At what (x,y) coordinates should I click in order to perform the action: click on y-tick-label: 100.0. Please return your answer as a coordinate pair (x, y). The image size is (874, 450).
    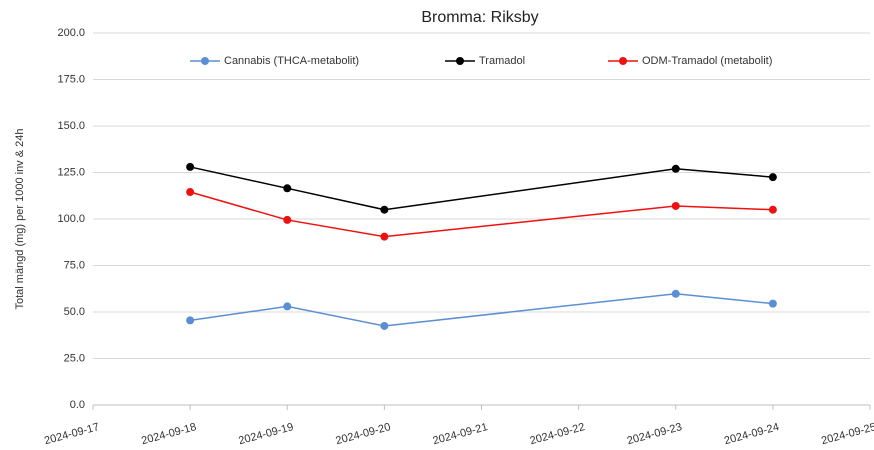
    Looking at the image, I should click on (71, 219).